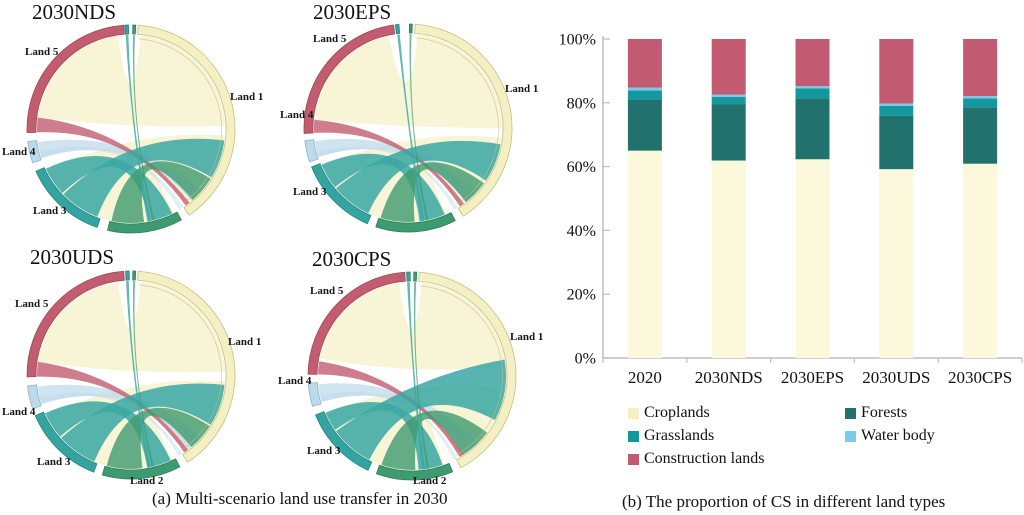  What do you see at coordinates (352, 259) in the screenshot?
I see `chord-title-2030cps: 2030CPS` at bounding box center [352, 259].